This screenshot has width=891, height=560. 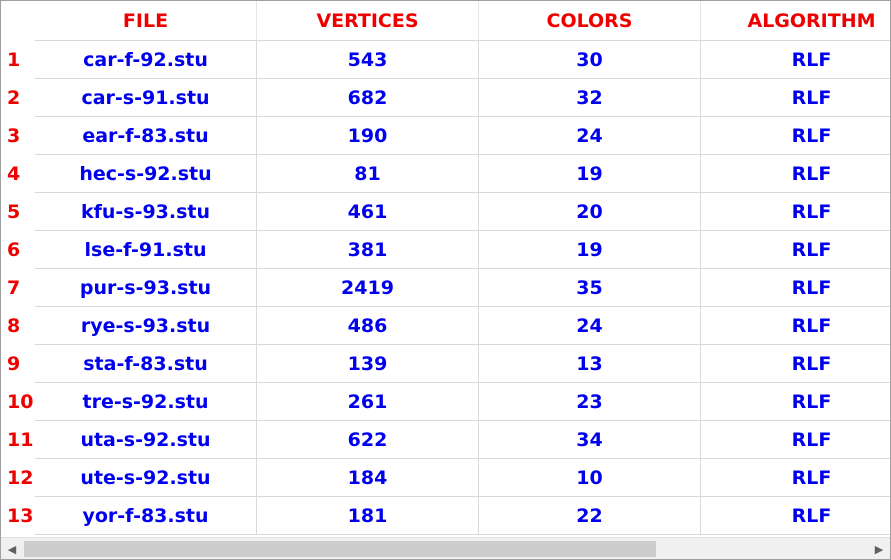 I want to click on row-number: 5, so click(x=14, y=212).